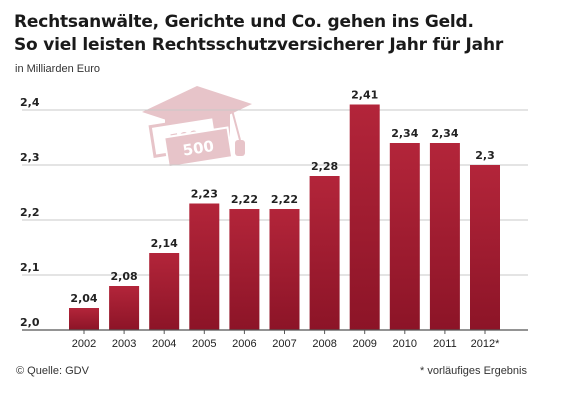 This screenshot has width=567, height=405. I want to click on footnote: * vorläufiges Ergebnis, so click(473, 371).